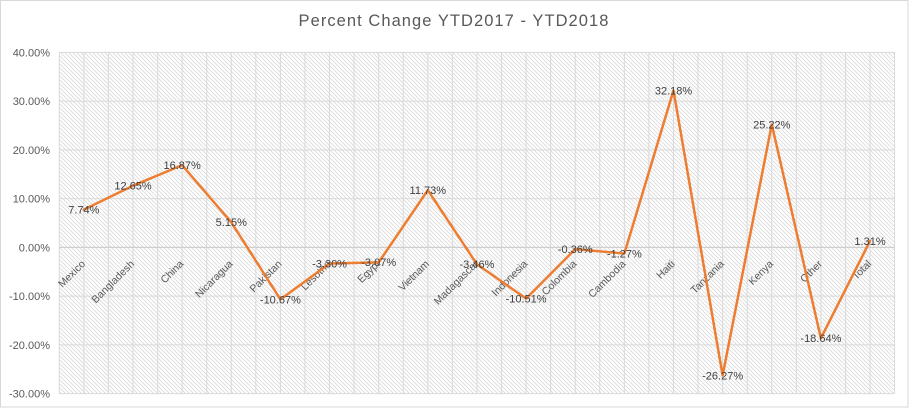 This screenshot has height=408, width=909. I want to click on svg-text: -3.46%, so click(477, 265).